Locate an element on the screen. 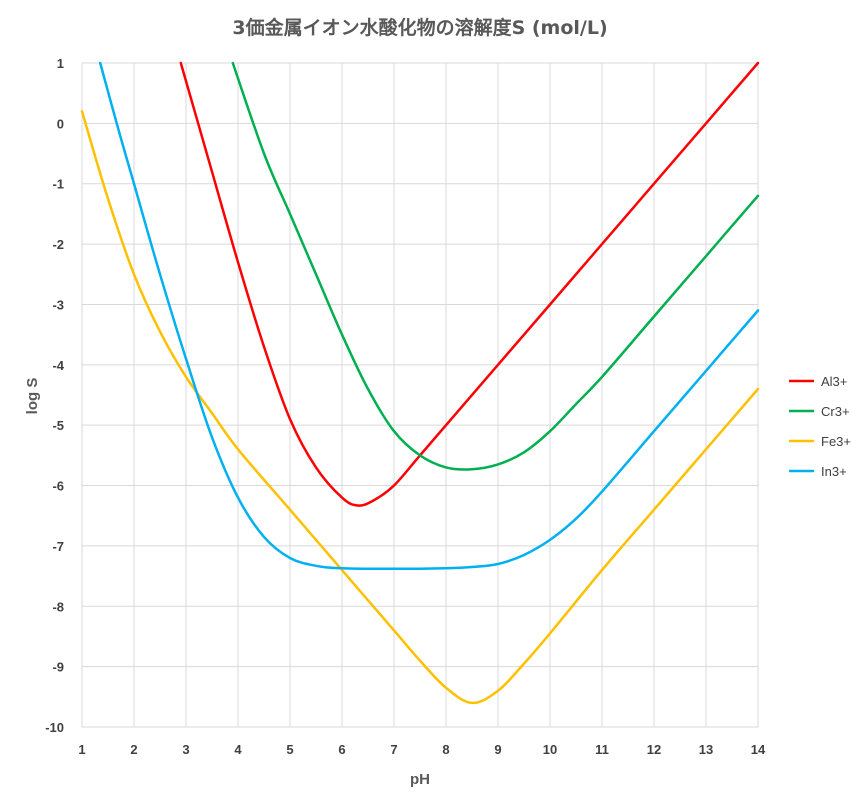  y-tick-label: -8 is located at coordinates (58, 606).